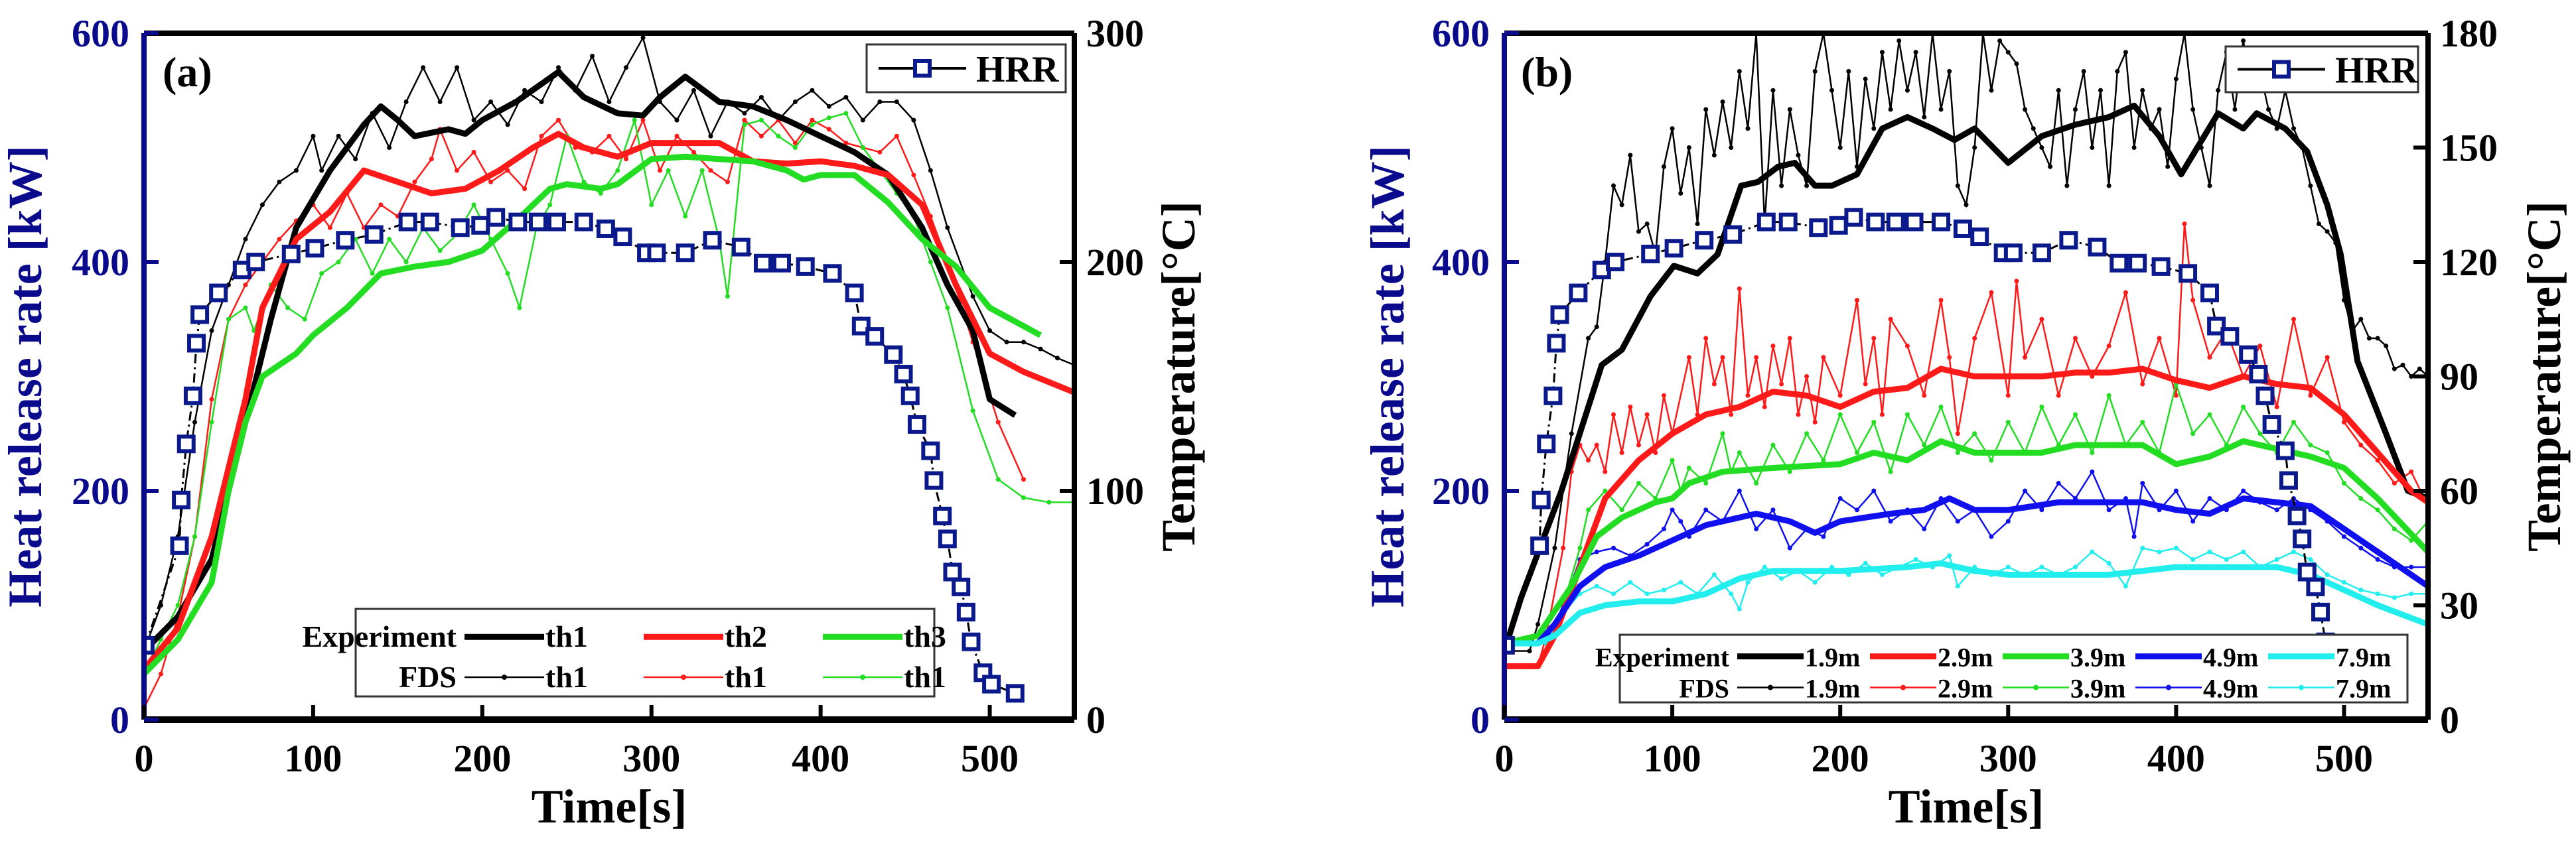 The image size is (2576, 847). I want to click on legend-entry-label: 1.9m, so click(1832, 689).